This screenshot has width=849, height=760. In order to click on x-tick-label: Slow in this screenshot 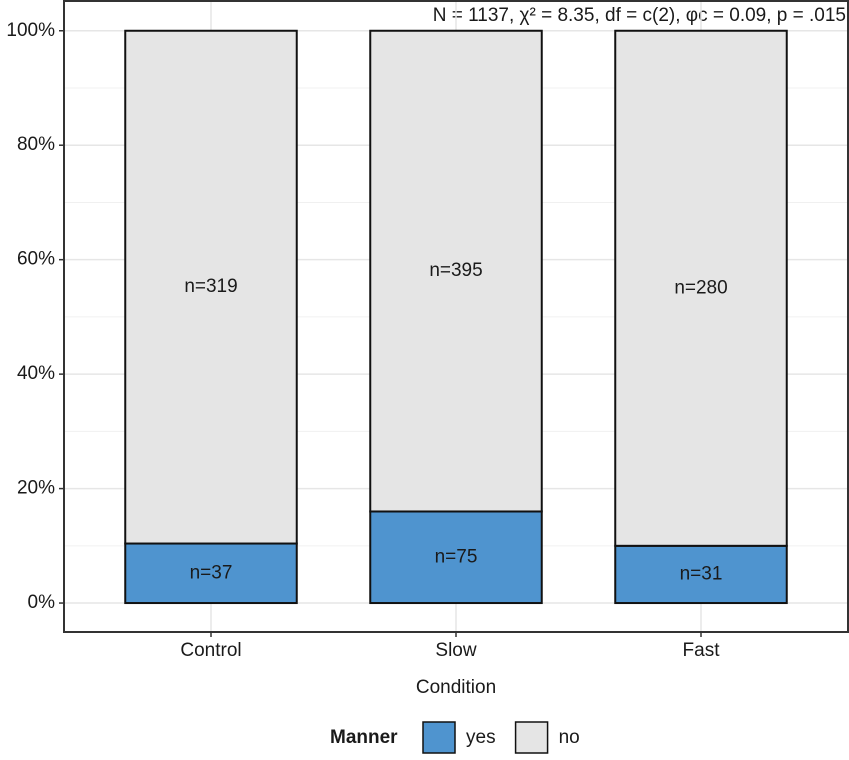, I will do `click(455, 650)`.